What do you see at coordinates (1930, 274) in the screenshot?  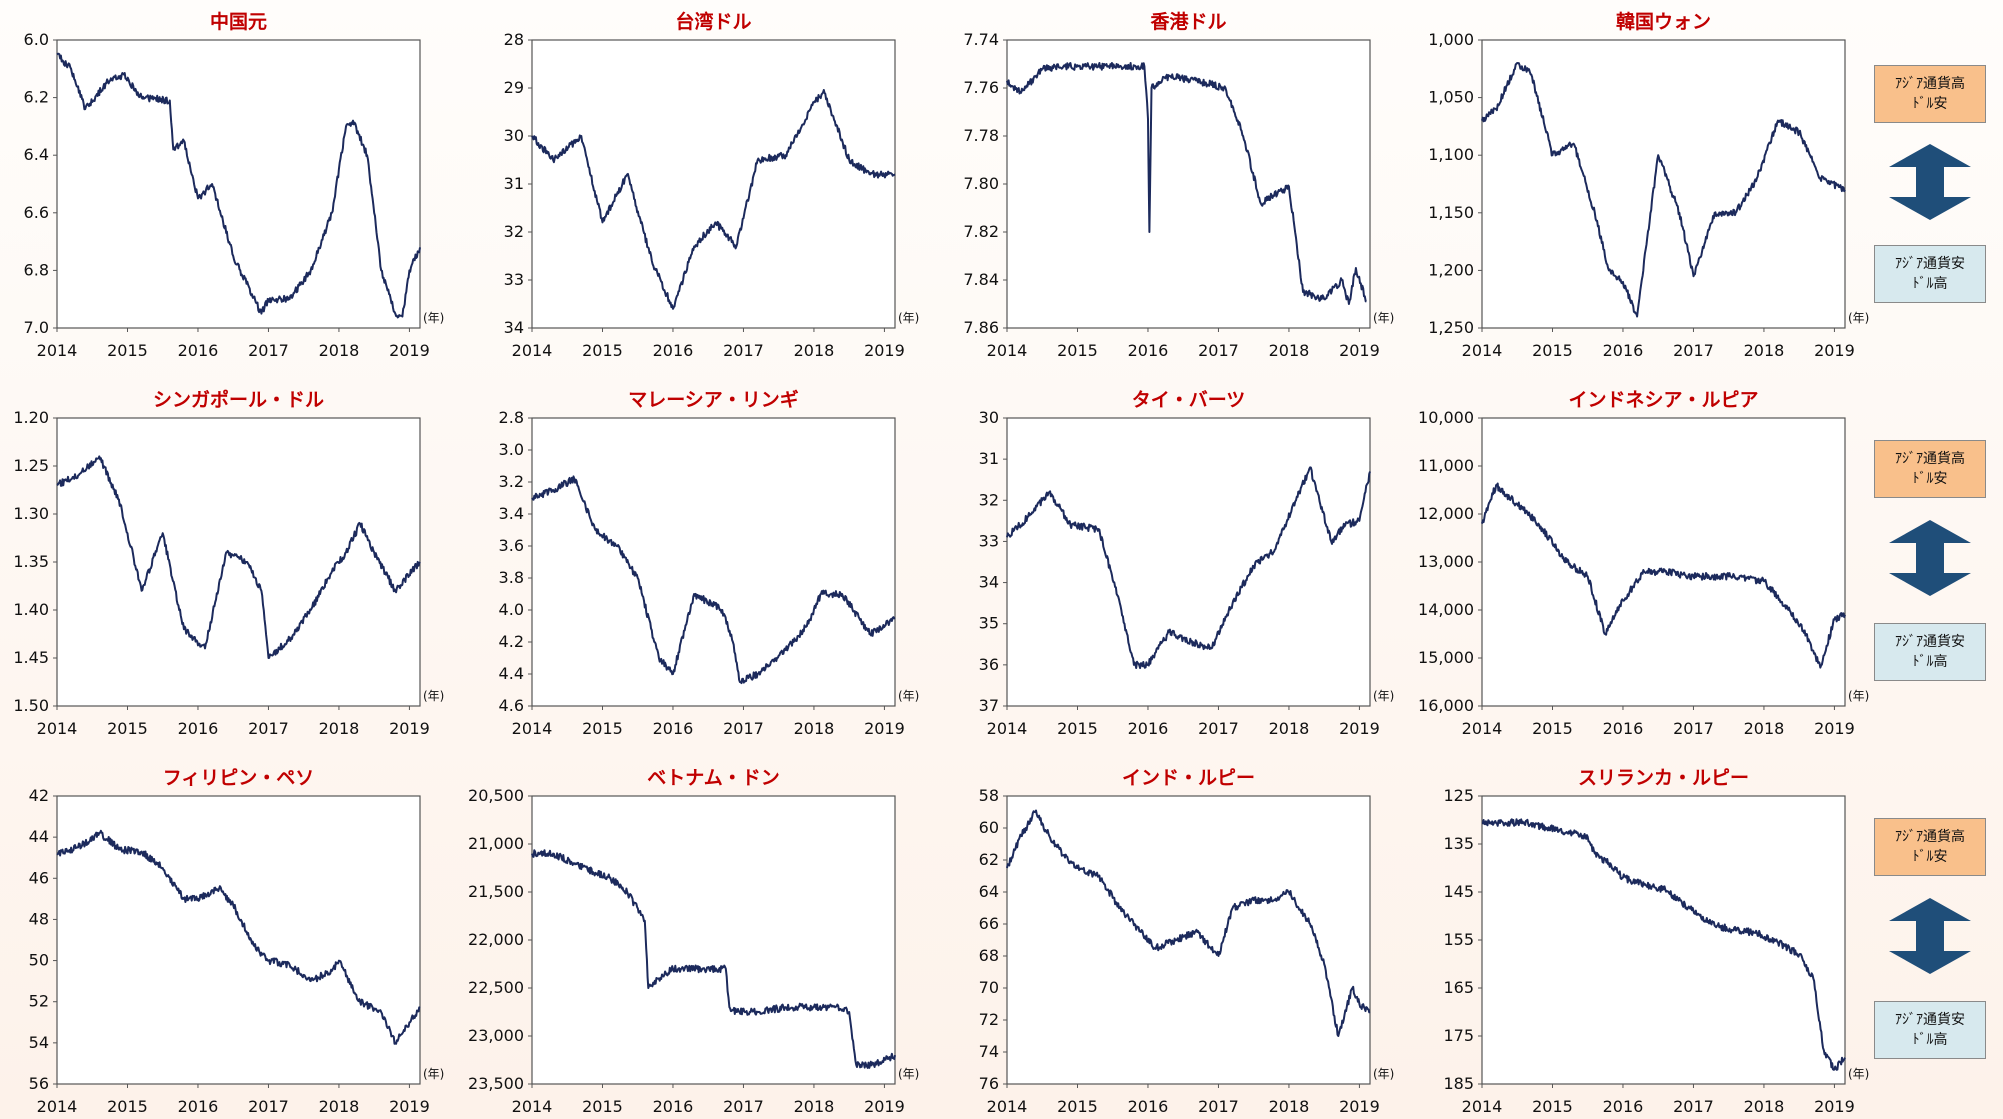 I see `legend-weak-1: ｱｼﾞｱ通貨安 ﾄﾞﾙ高` at bounding box center [1930, 274].